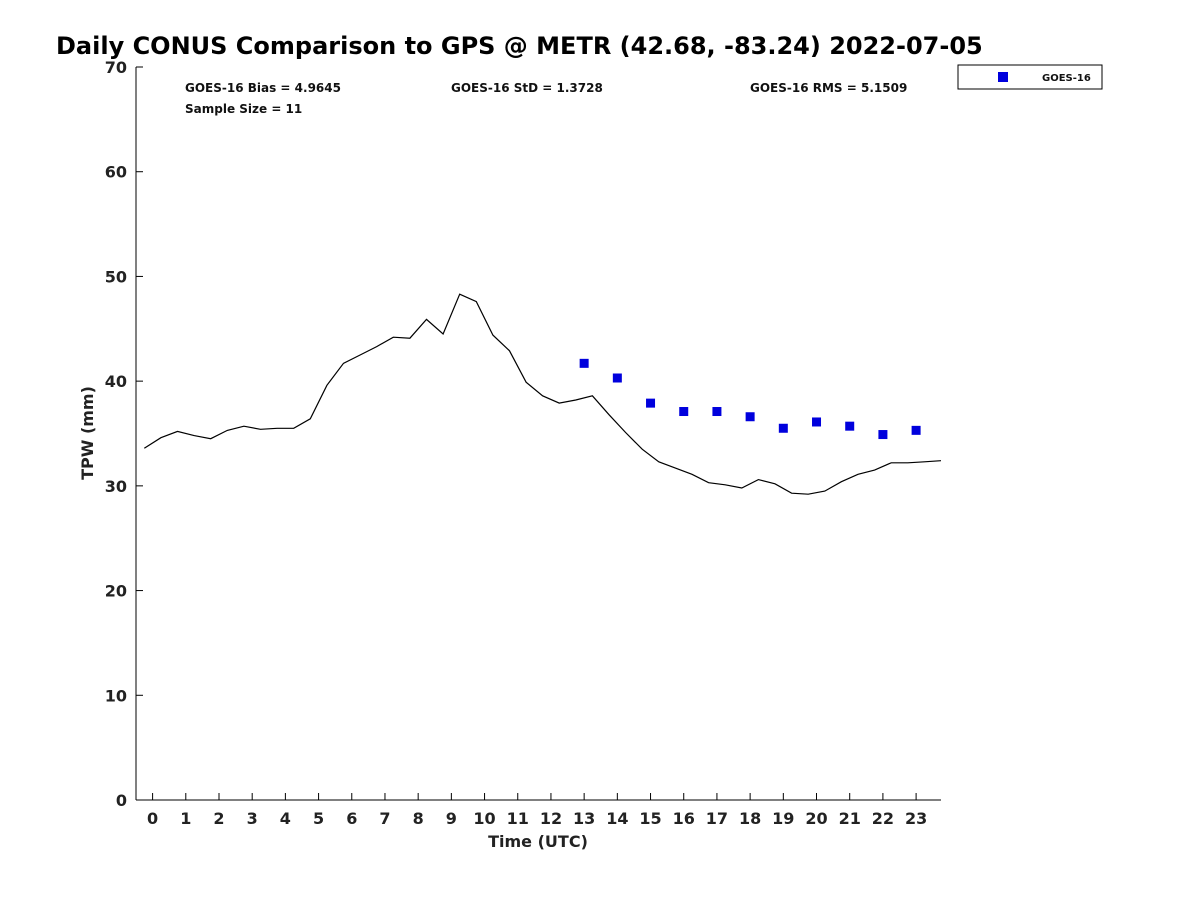 The height and width of the screenshot is (900, 1200). What do you see at coordinates (551, 818) in the screenshot?
I see `x-tick-label: 12` at bounding box center [551, 818].